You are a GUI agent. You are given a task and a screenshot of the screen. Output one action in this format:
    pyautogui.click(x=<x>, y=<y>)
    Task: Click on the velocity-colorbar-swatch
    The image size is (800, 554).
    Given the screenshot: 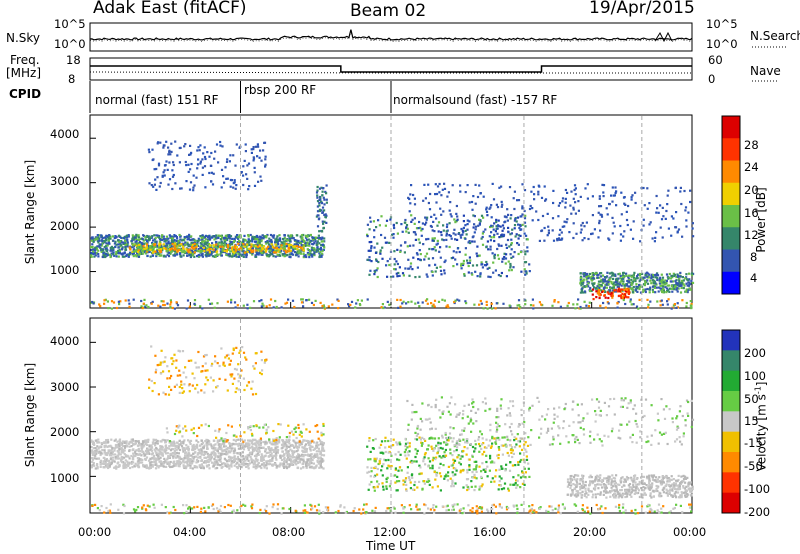 What is the action you would take?
    pyautogui.click(x=731, y=401)
    